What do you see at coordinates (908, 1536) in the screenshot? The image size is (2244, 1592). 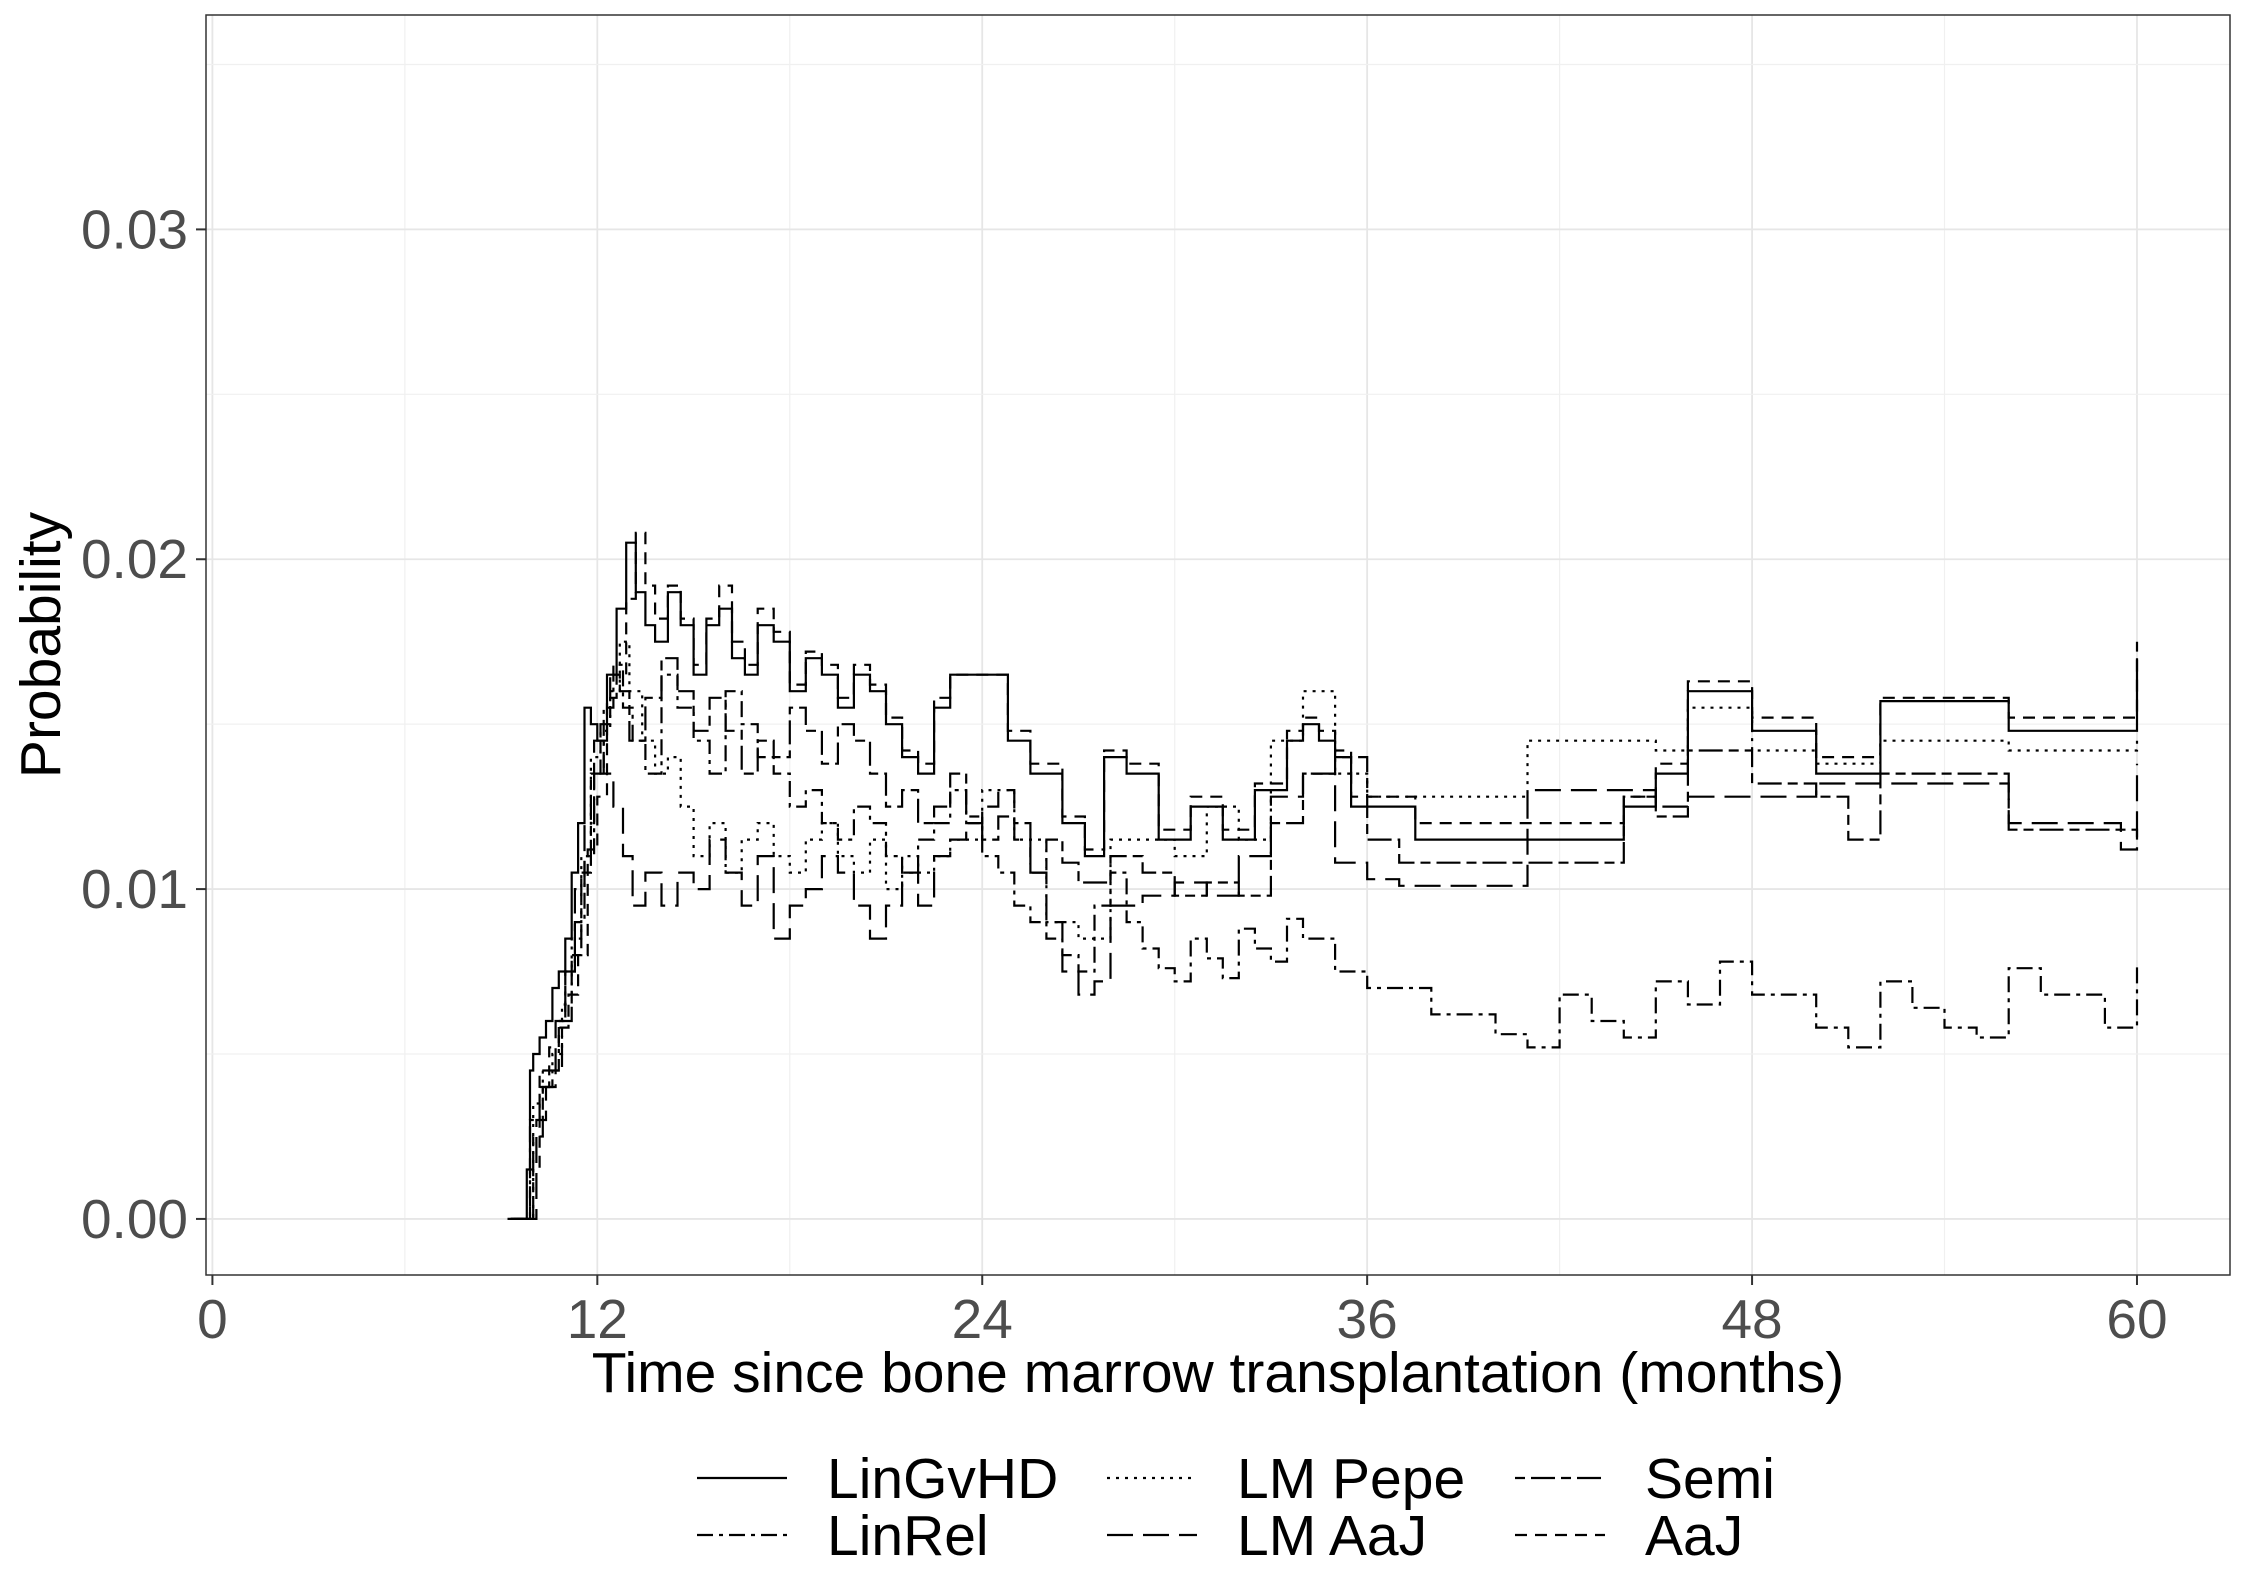 I see `legend-label: LinRel` at bounding box center [908, 1536].